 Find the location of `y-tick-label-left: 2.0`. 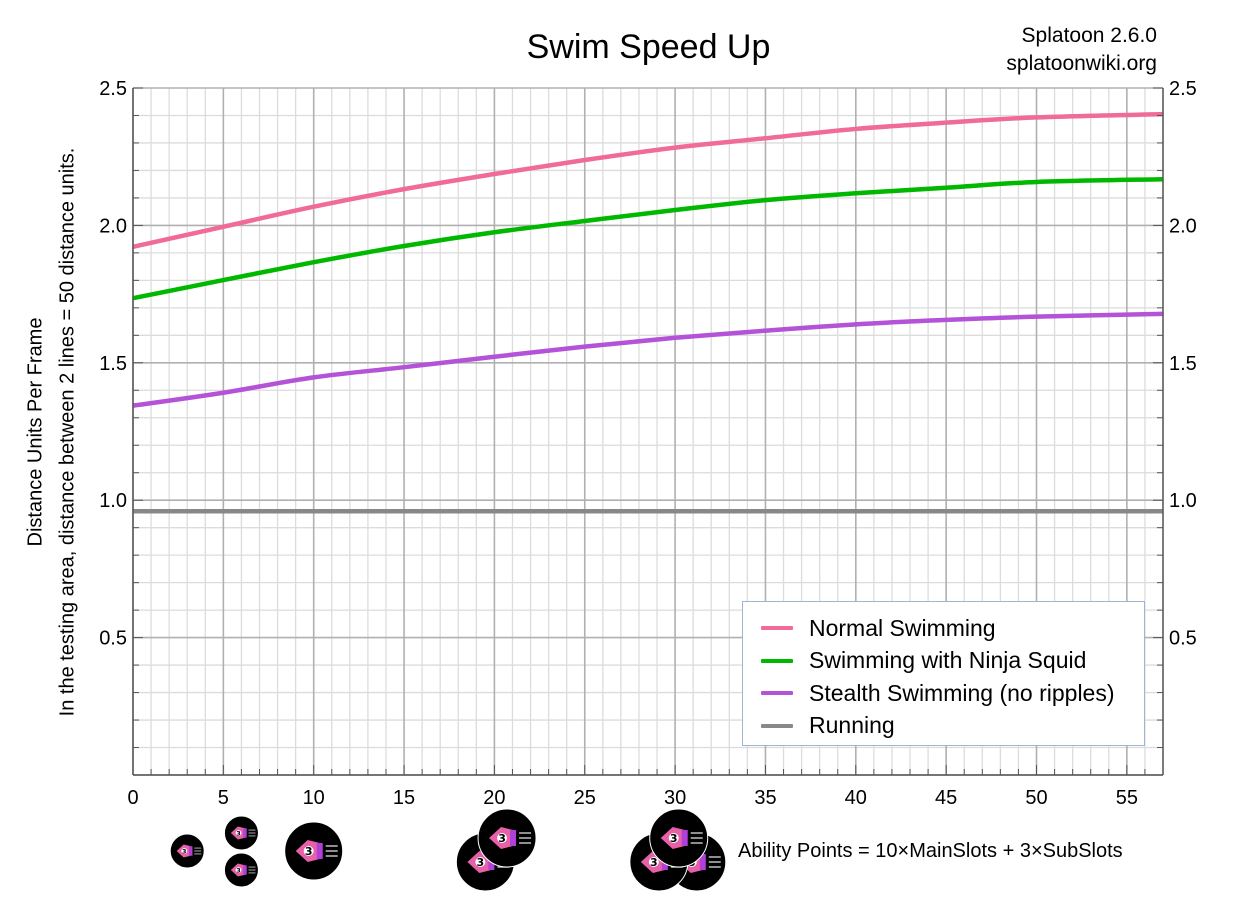

y-tick-label-left: 2.0 is located at coordinates (113, 226).